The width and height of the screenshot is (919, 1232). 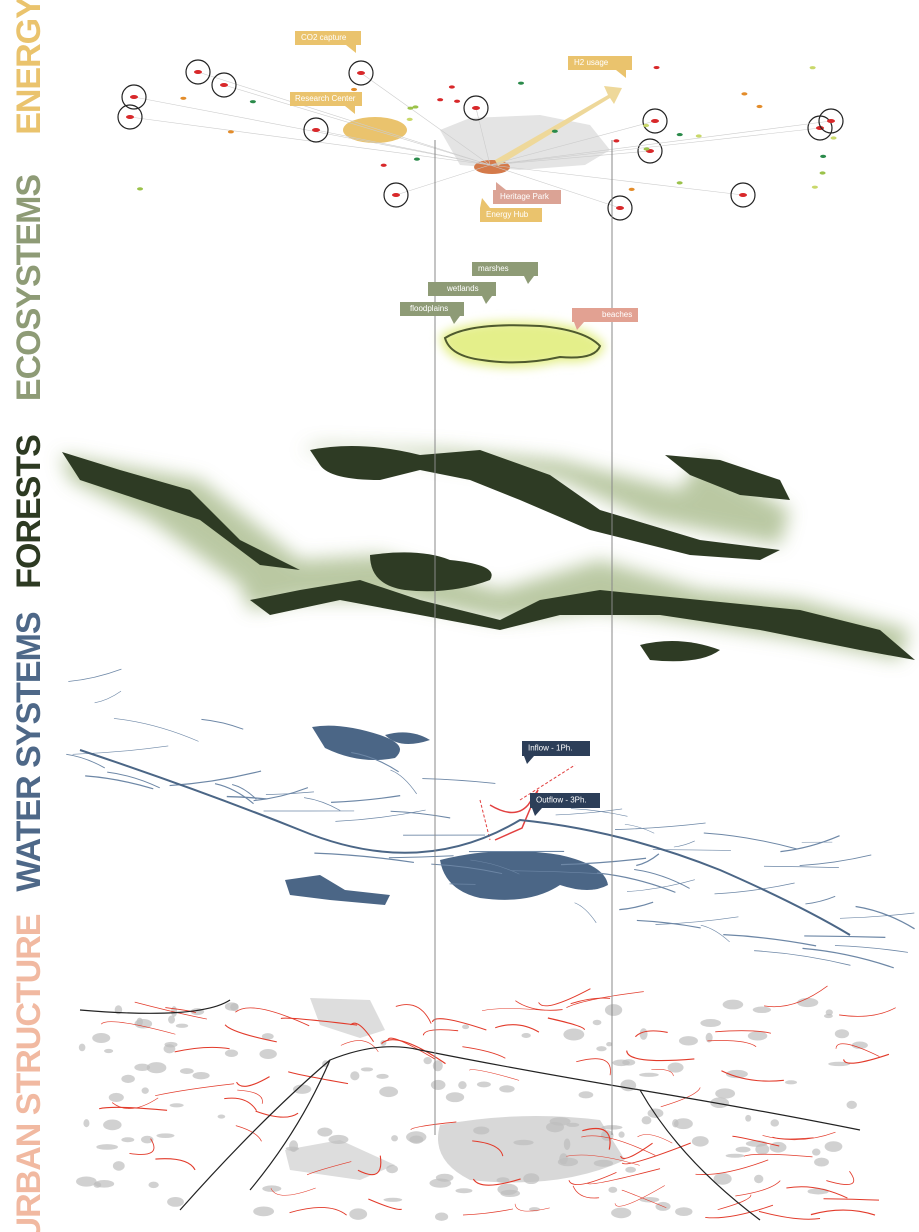 I want to click on callout: Heritage Park, so click(x=527, y=193).